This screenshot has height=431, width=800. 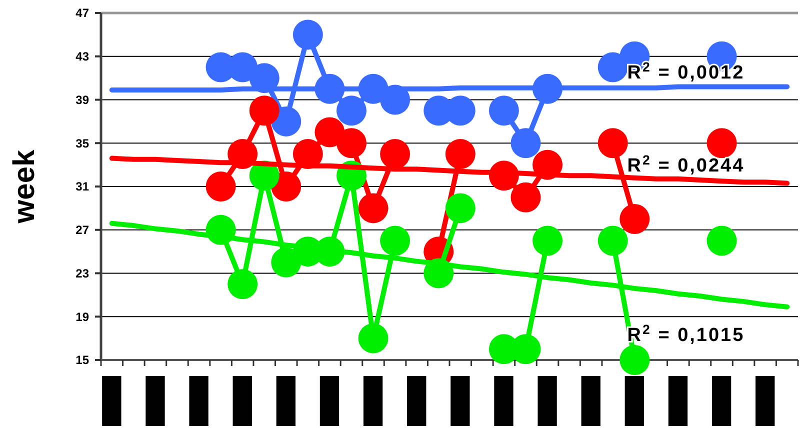 I want to click on y-tick-label: 15, so click(x=83, y=360).